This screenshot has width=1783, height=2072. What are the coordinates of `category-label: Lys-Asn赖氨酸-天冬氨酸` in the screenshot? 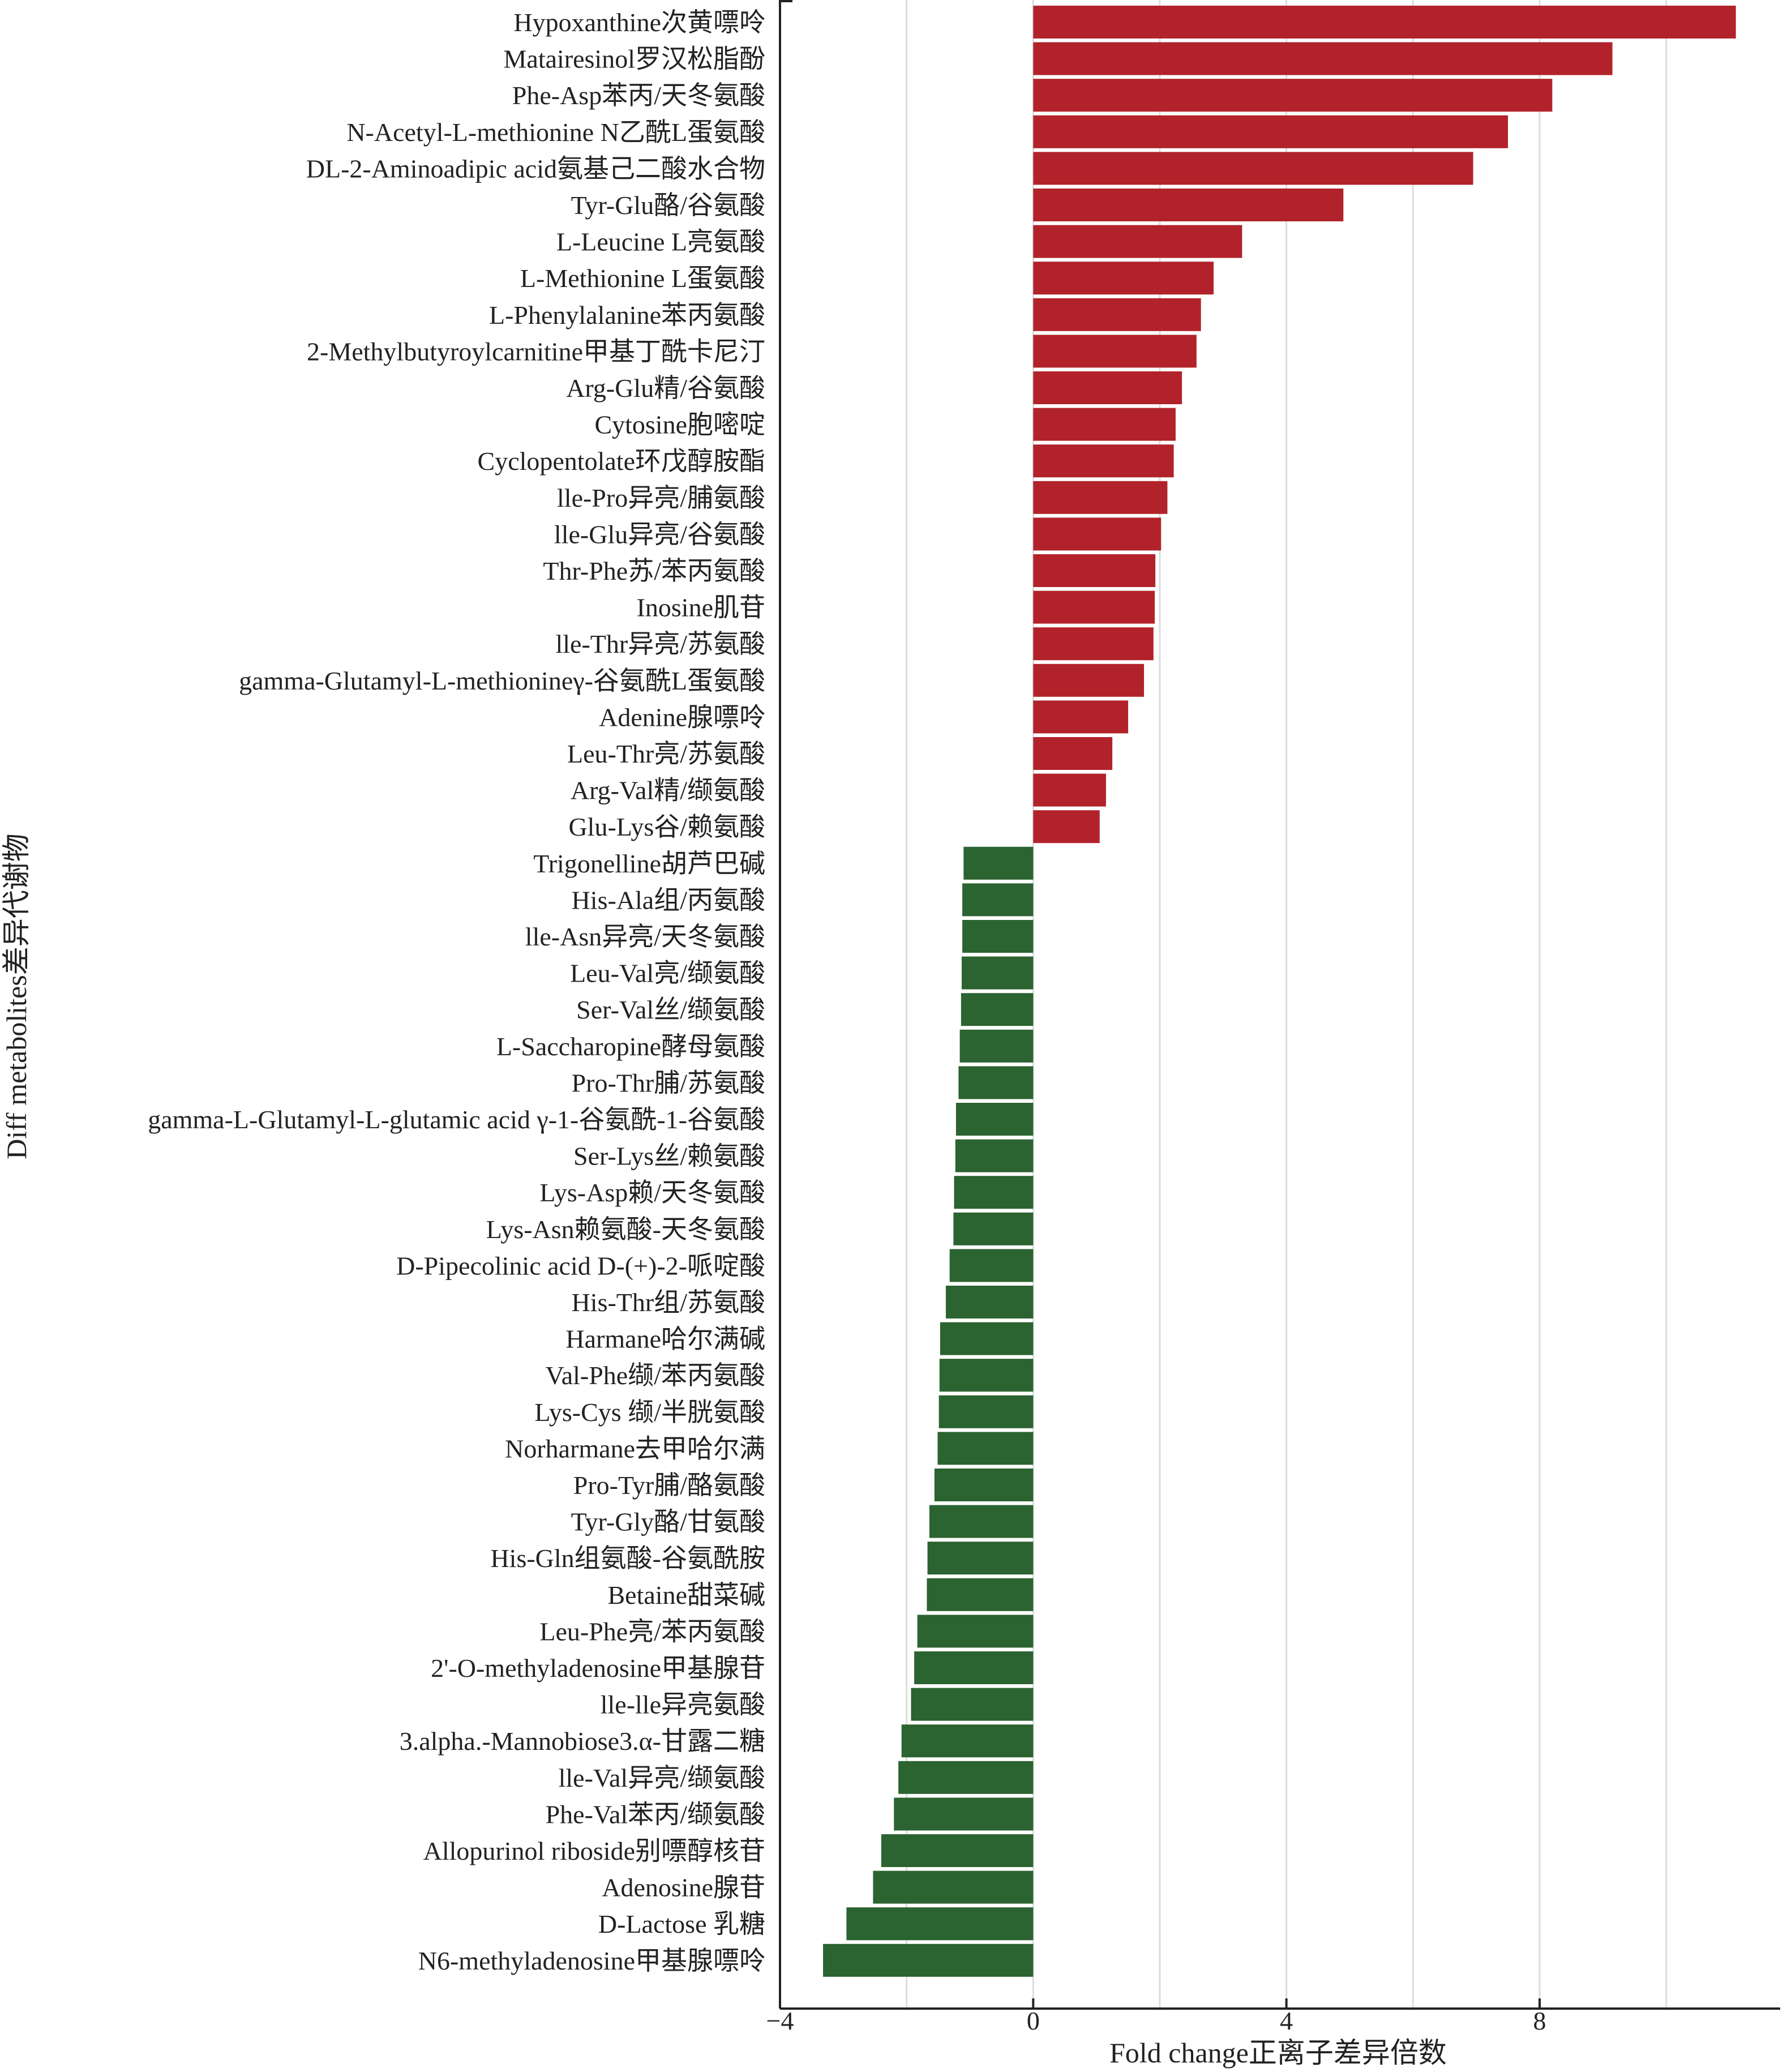 It's located at (625, 1229).